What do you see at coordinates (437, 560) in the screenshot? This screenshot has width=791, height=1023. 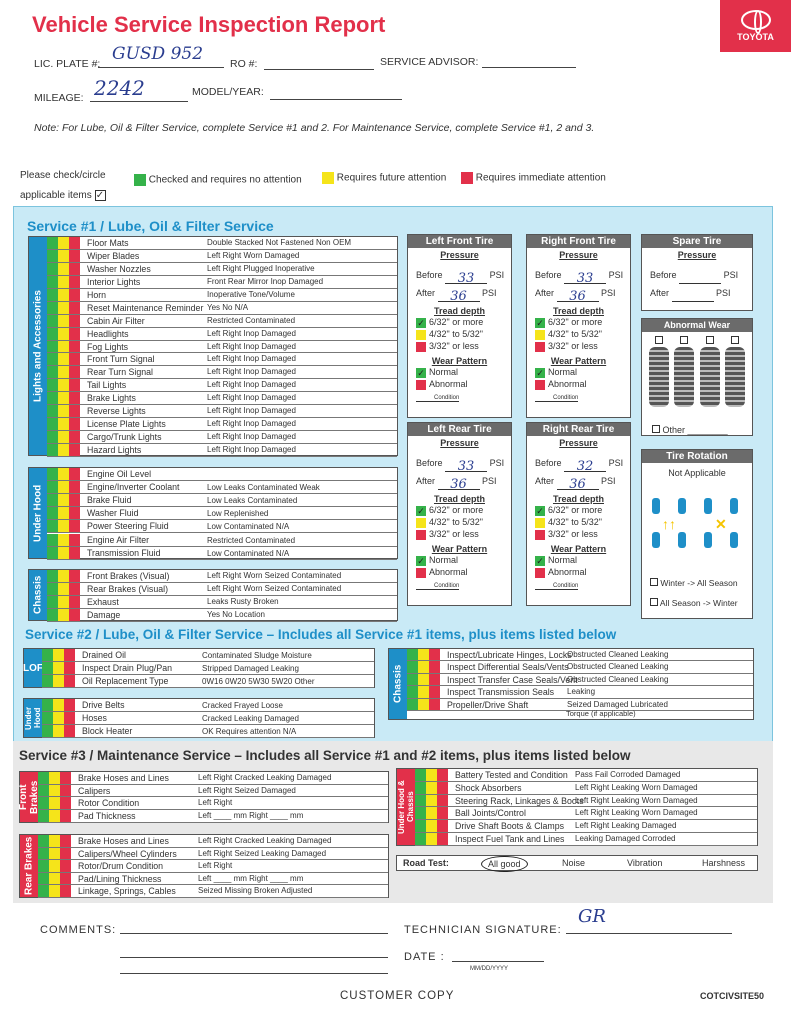 I see `wear-normal: ✓ Normal` at bounding box center [437, 560].